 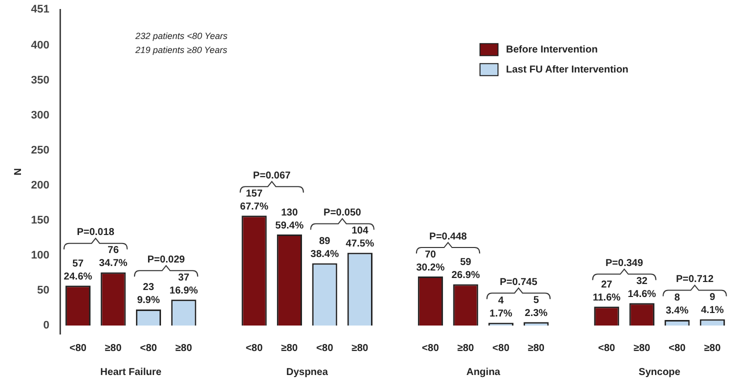 I want to click on annotation: P=0.018, so click(x=95, y=232).